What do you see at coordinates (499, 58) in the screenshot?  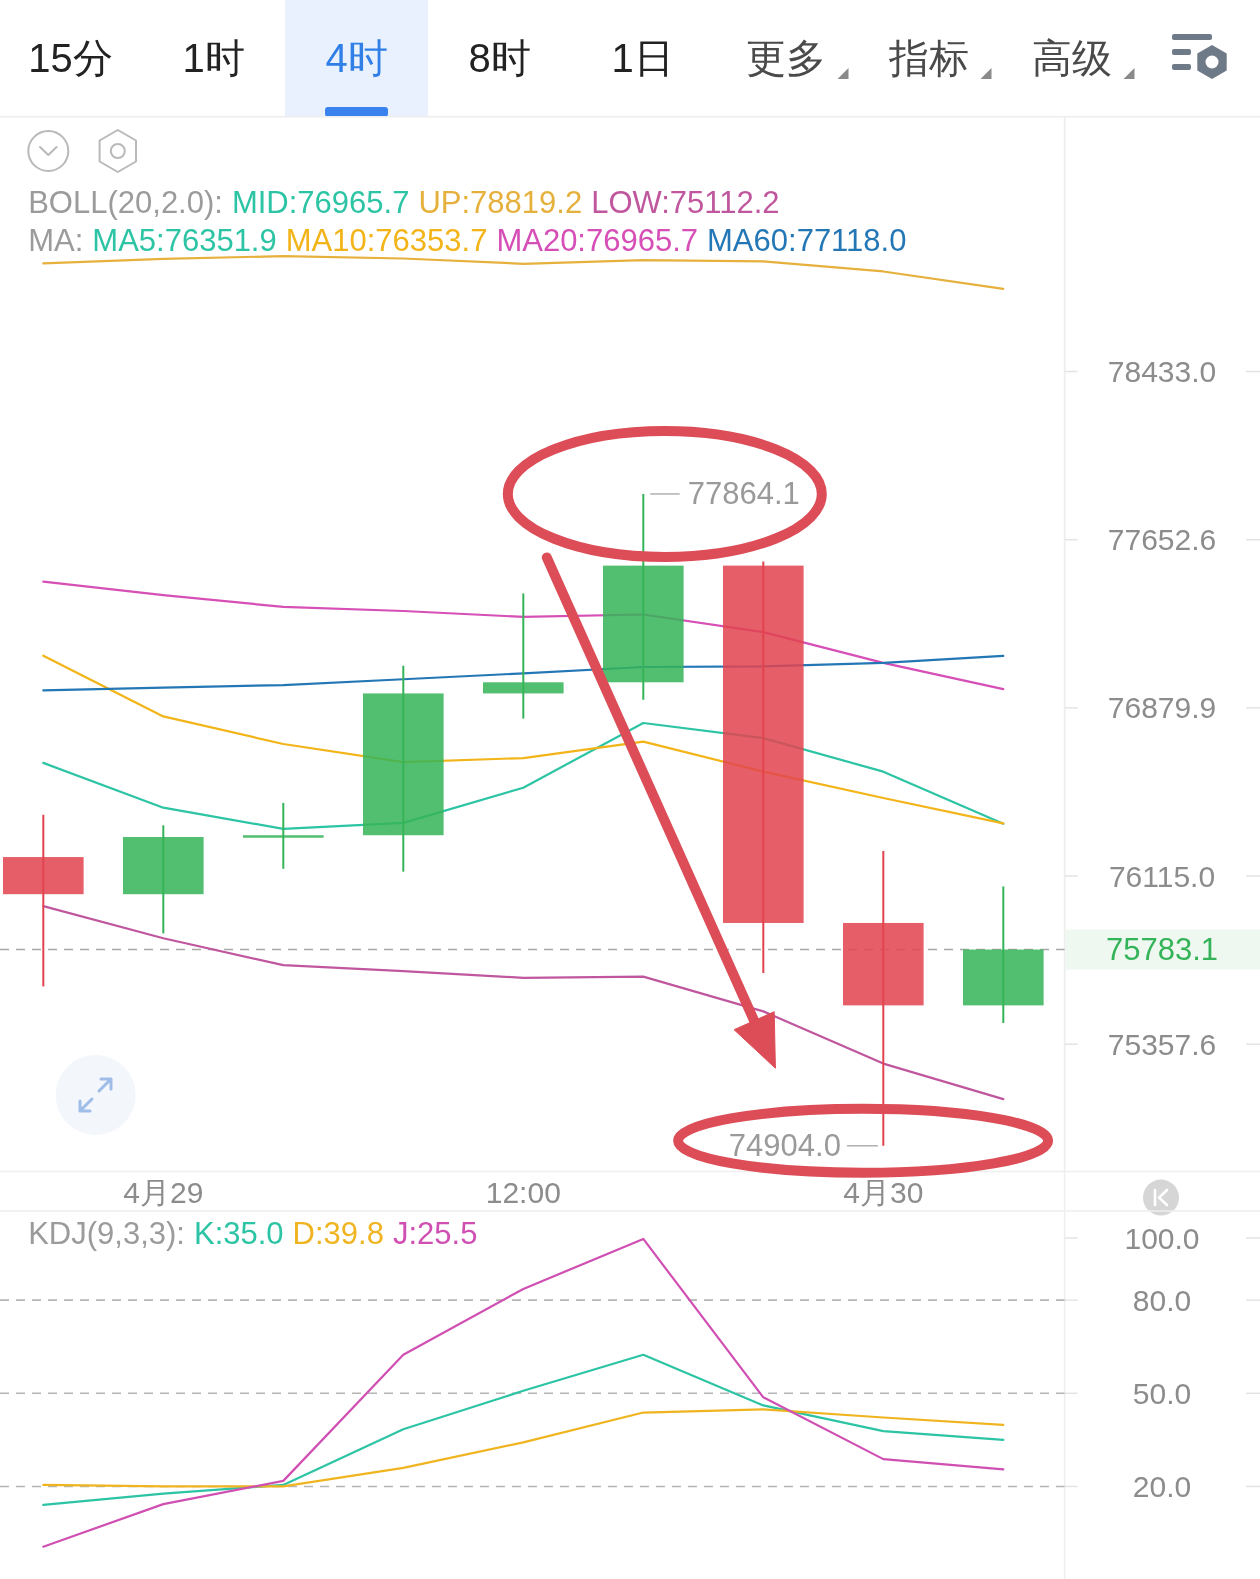 I see `text: 8时` at bounding box center [499, 58].